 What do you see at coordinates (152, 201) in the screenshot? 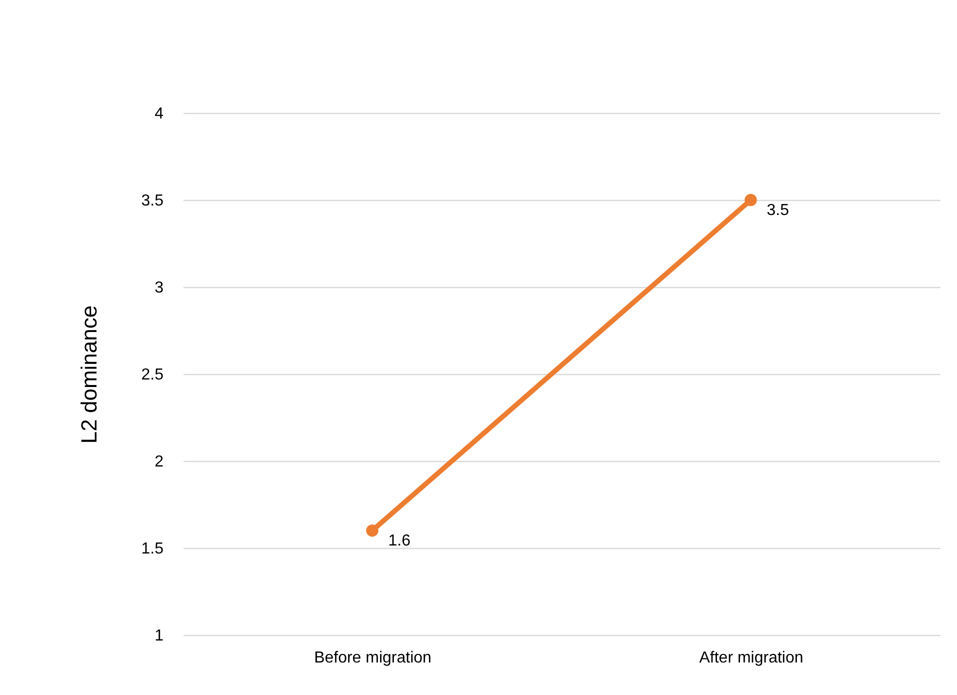
I see `y-tick-label: 3.5` at bounding box center [152, 201].